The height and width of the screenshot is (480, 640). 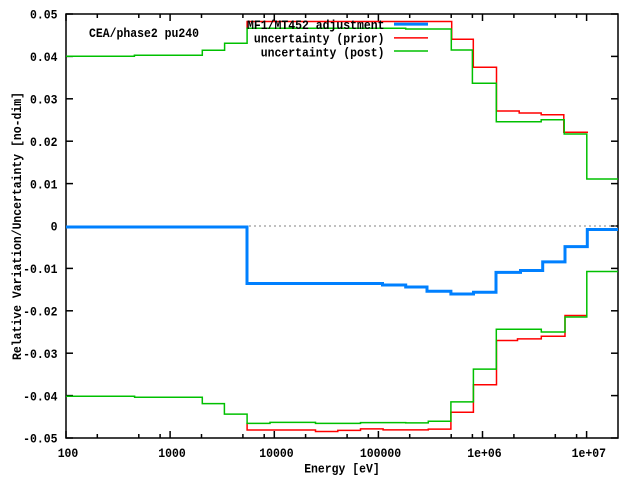 What do you see at coordinates (40, 354) in the screenshot?
I see `svg-text: -0.03` at bounding box center [40, 354].